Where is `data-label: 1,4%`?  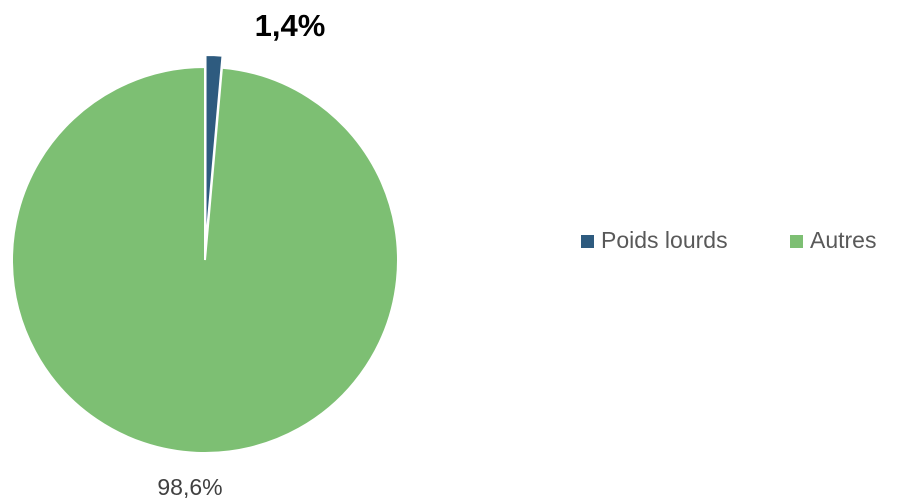 data-label: 1,4% is located at coordinates (290, 25).